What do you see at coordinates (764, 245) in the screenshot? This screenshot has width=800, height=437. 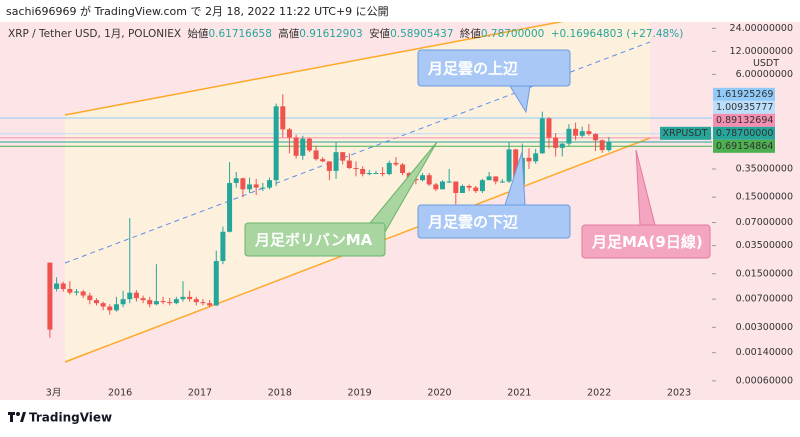 I see `y-tick-label: 0.03500000` at bounding box center [764, 245].